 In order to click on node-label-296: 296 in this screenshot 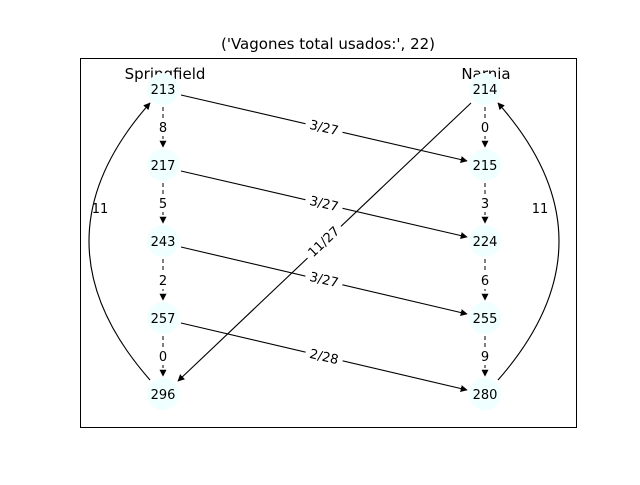, I will do `click(163, 395)`.